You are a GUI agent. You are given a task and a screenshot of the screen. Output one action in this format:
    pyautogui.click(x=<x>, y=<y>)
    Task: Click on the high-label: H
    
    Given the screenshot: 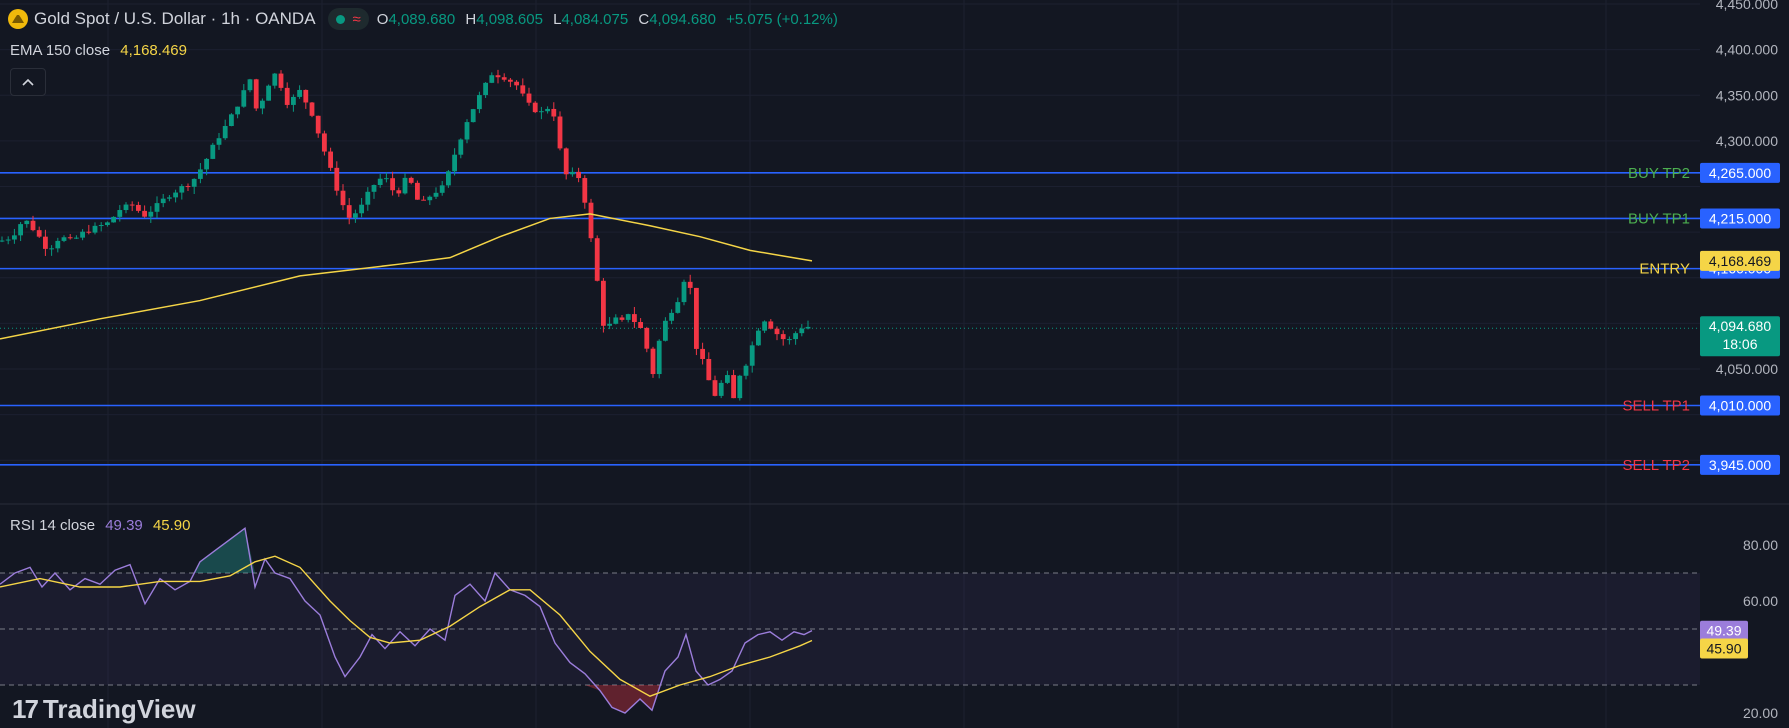 What is the action you would take?
    pyautogui.click(x=471, y=19)
    